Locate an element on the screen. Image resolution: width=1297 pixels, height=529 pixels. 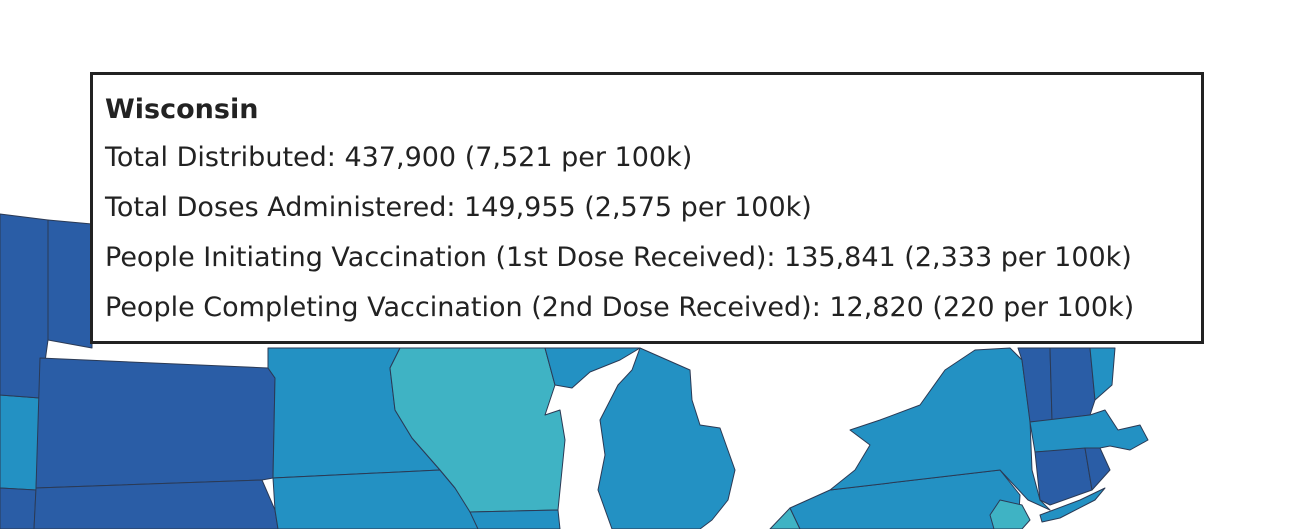
region-rhode-island is located at coordinates (1097, 469).